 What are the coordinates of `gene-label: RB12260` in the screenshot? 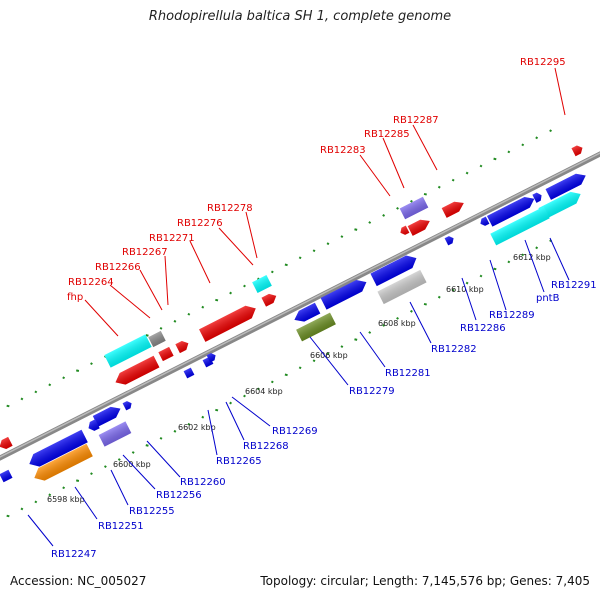 It's located at (203, 482).